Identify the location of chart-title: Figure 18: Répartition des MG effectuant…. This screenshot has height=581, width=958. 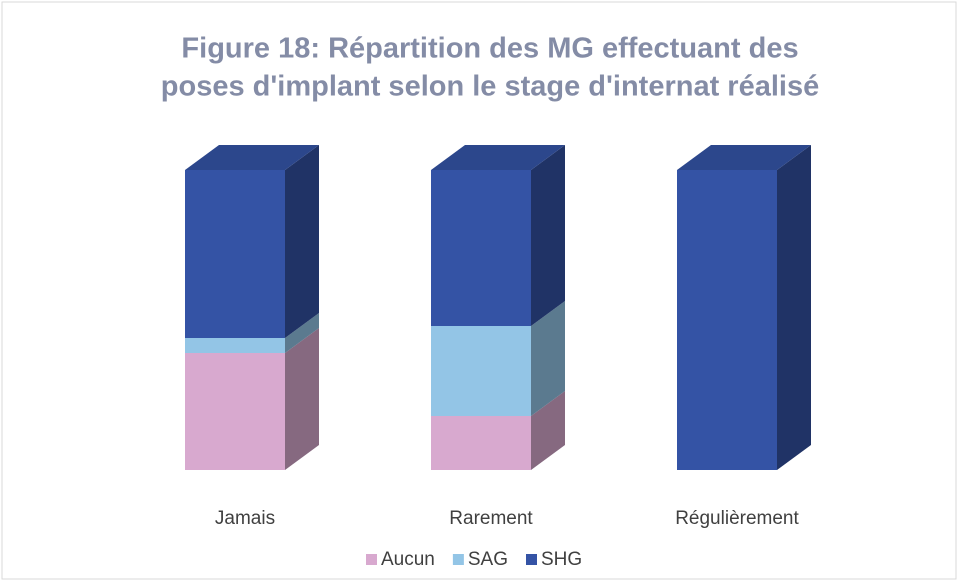
(489, 49).